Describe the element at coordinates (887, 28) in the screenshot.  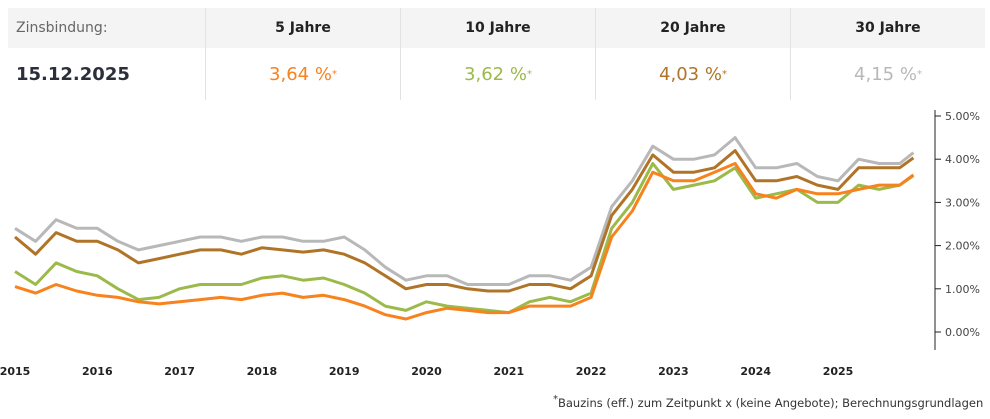
I see `col-30-jahre: 30 Jahre` at that location.